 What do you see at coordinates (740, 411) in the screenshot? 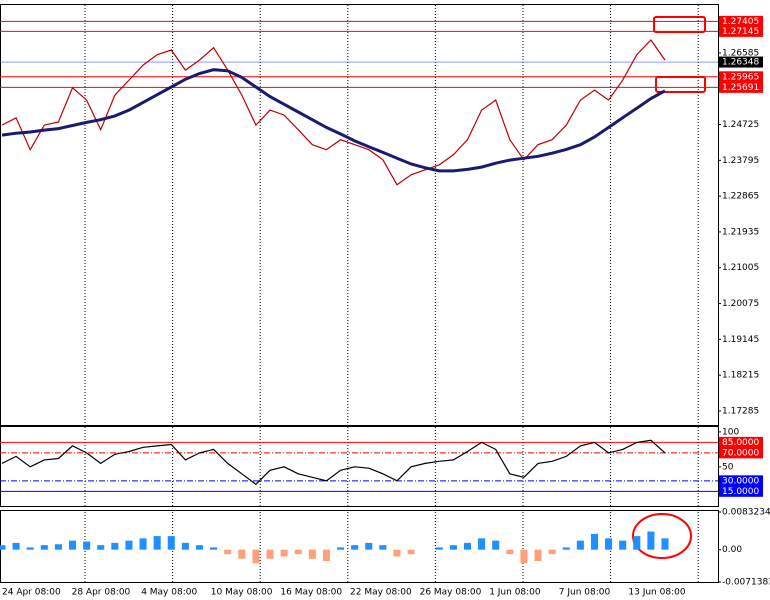
I see `y-tick-label: 1.17285` at bounding box center [740, 411].